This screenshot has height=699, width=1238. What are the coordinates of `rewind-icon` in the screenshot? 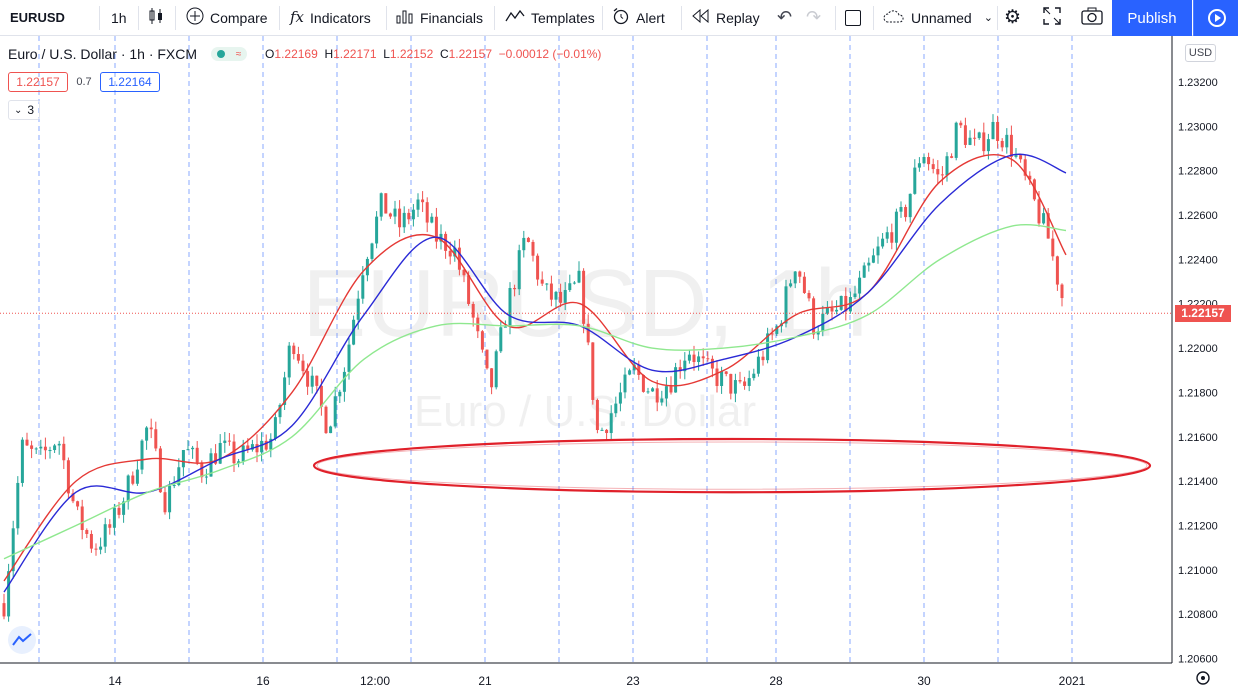 It's located at (701, 17).